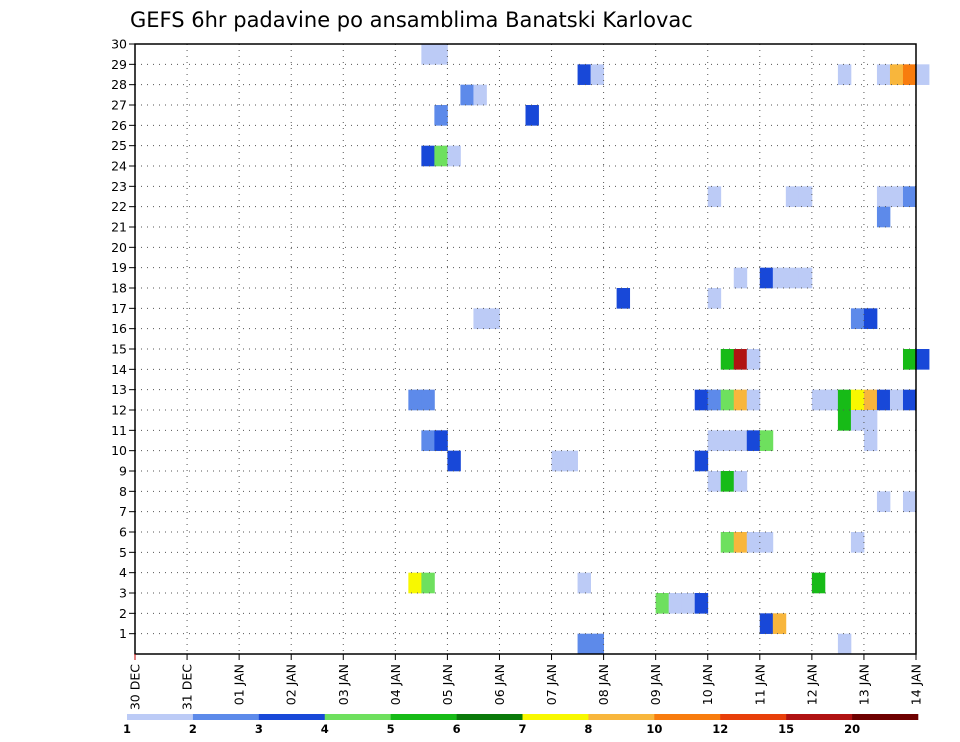  Describe the element at coordinates (119, 105) in the screenshot. I see `y-tick-label: 27` at that location.